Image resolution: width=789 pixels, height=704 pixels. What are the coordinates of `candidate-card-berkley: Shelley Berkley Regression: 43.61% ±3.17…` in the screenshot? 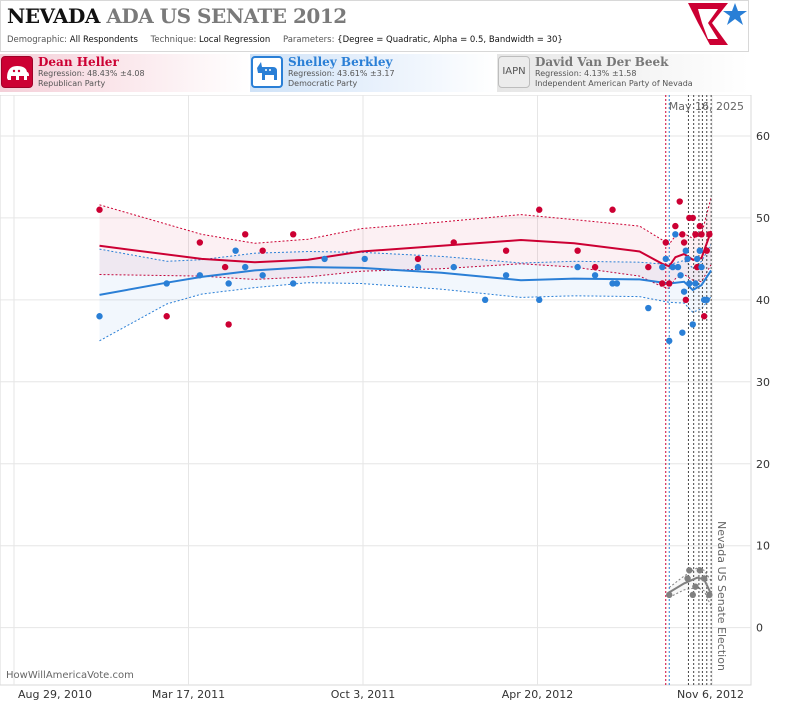 It's located at (373, 73).